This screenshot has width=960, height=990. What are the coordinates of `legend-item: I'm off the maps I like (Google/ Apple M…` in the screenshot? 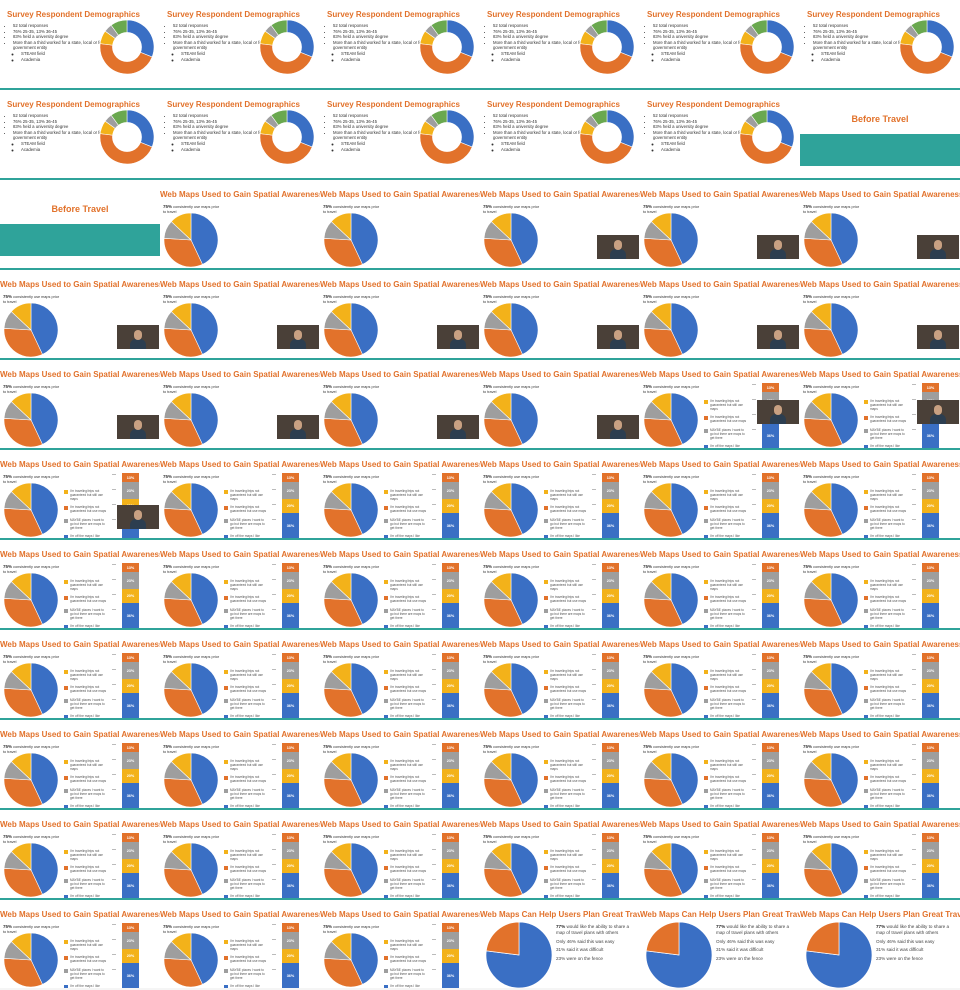 It's located at (406, 806).